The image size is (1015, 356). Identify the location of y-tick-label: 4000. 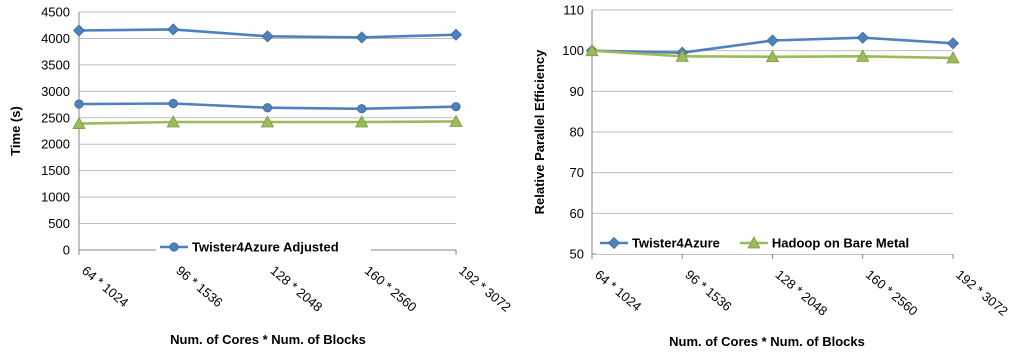
(55, 38).